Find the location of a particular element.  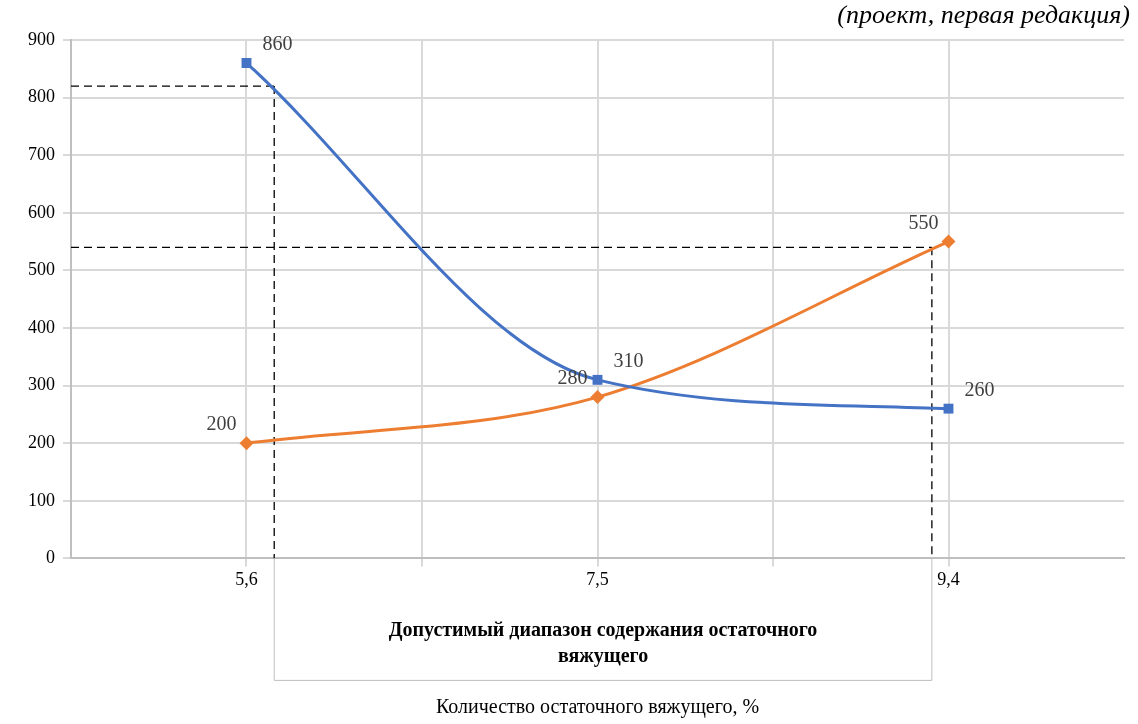

y-tick-label: 800 is located at coordinates (41, 96).